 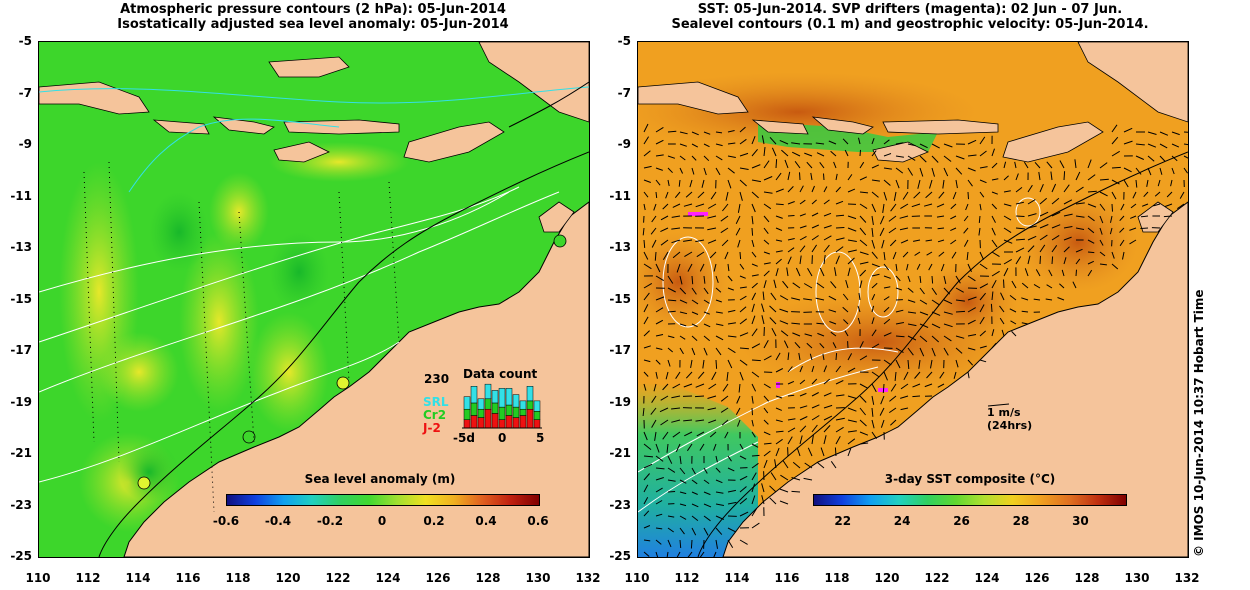 What do you see at coordinates (289, 372) in the screenshot?
I see `sla-high-blob` at bounding box center [289, 372].